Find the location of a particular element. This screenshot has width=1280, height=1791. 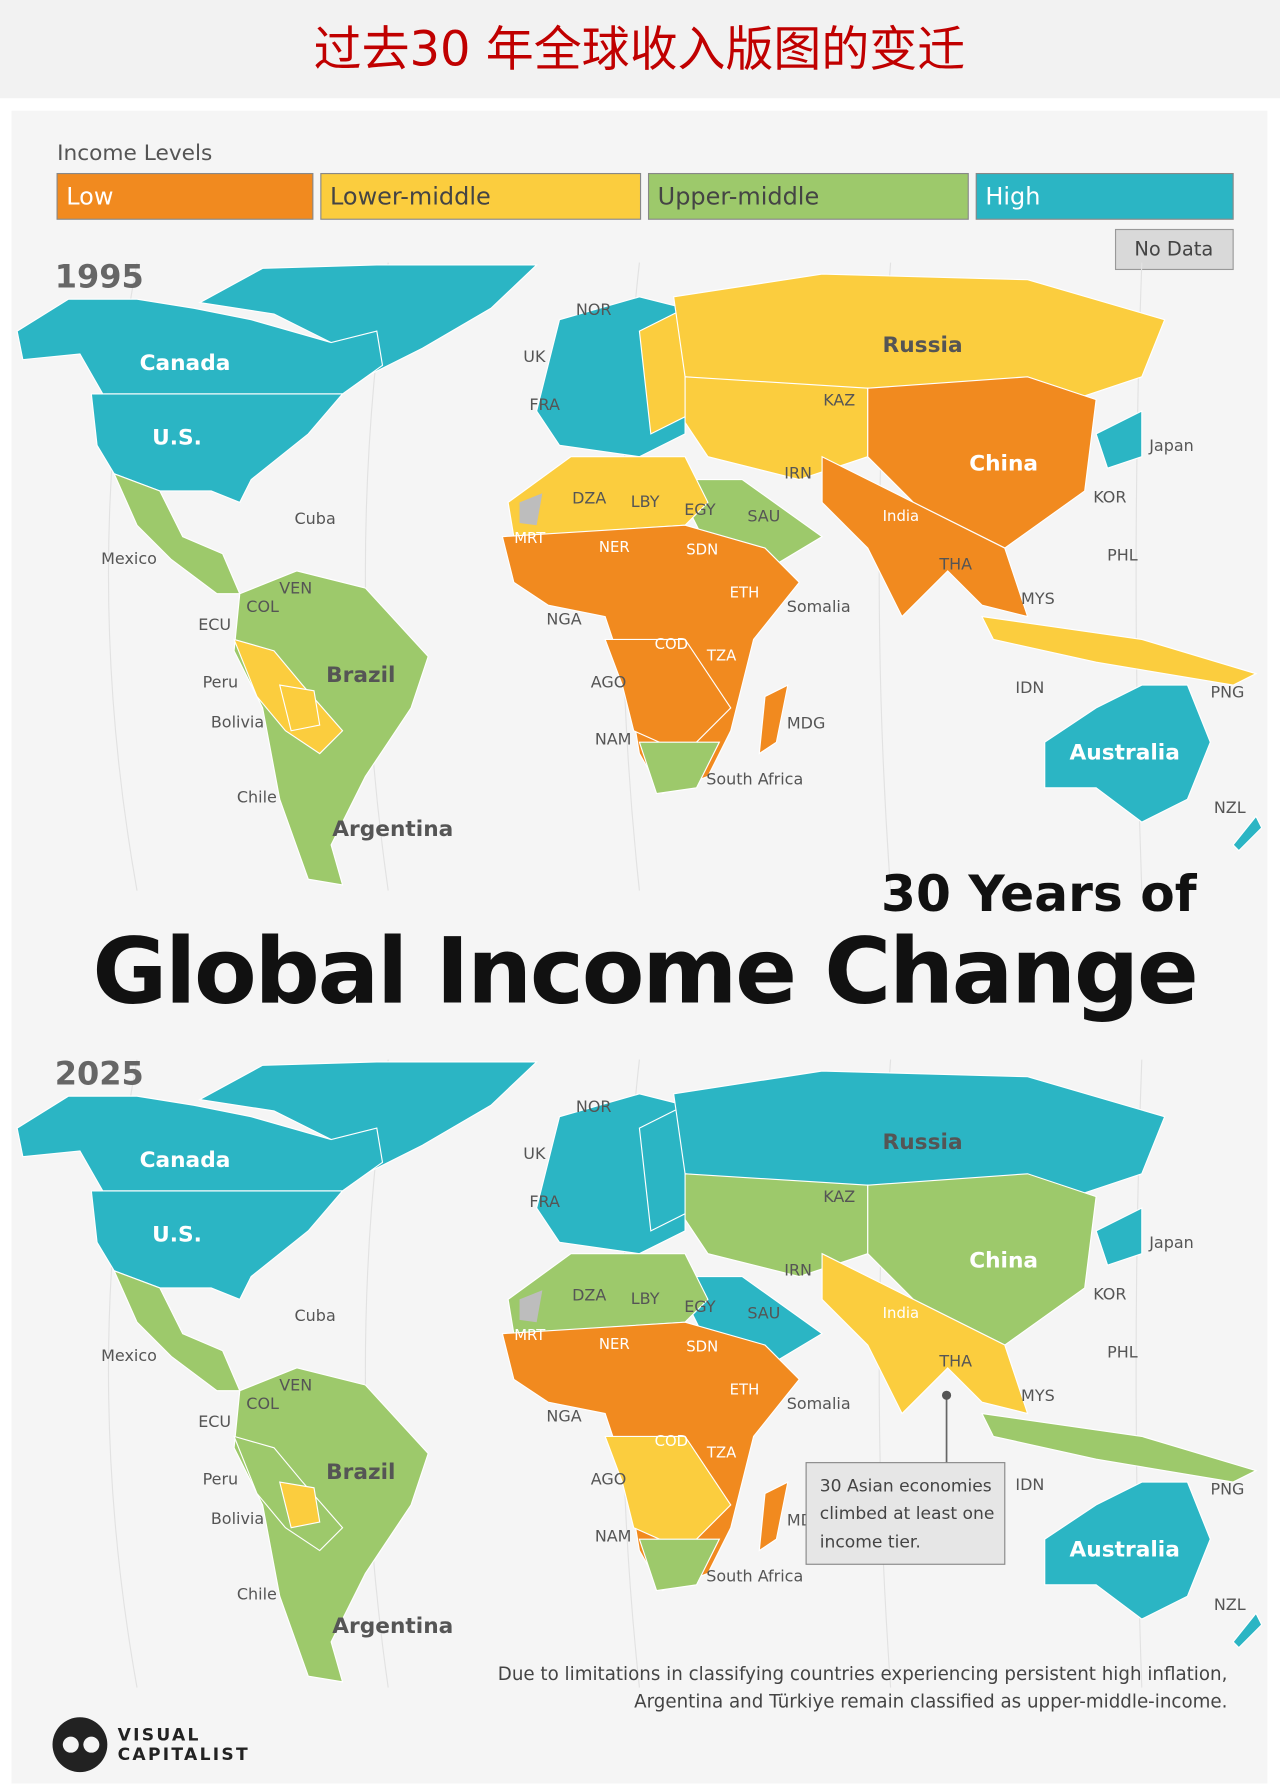

annotation-line: climbed at least one is located at coordinates (907, 1514).